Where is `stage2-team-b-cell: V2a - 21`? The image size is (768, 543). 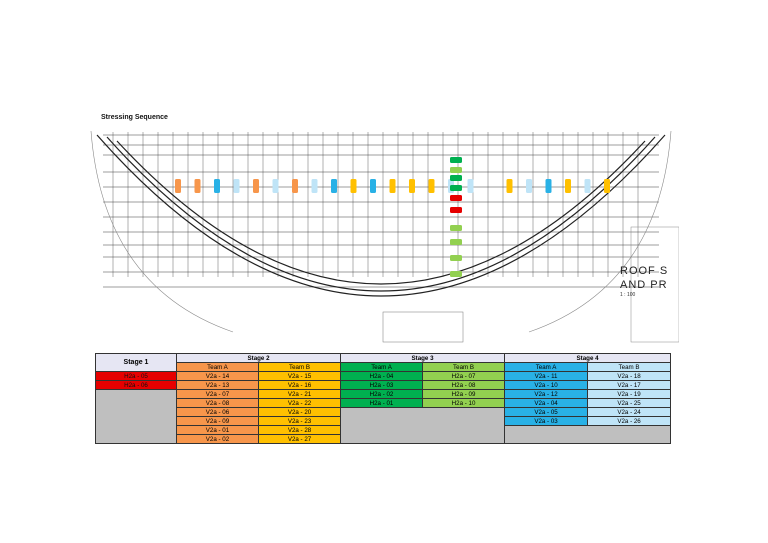 stage2-team-b-cell: V2a - 21 is located at coordinates (299, 394).